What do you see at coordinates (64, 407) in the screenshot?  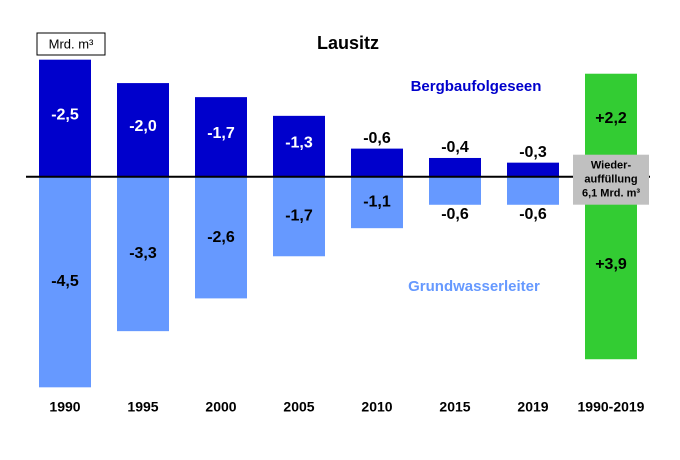 I see `x-tick-label: 1990` at bounding box center [64, 407].